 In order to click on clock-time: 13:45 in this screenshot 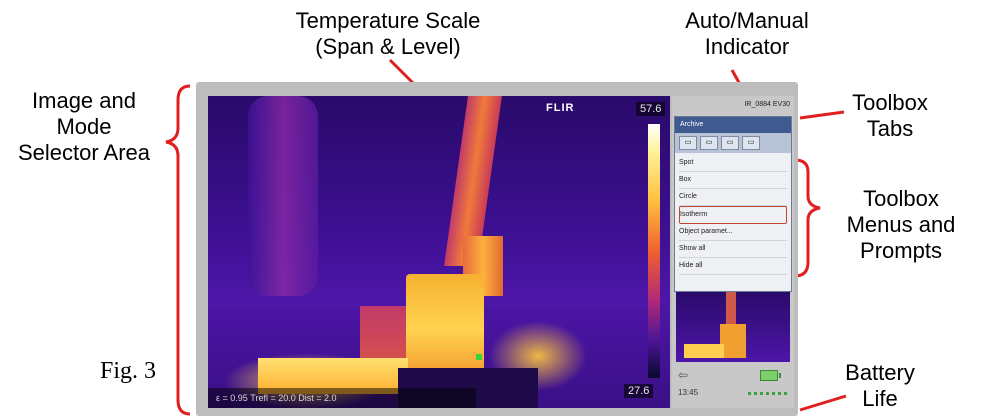, I will do `click(688, 392)`.